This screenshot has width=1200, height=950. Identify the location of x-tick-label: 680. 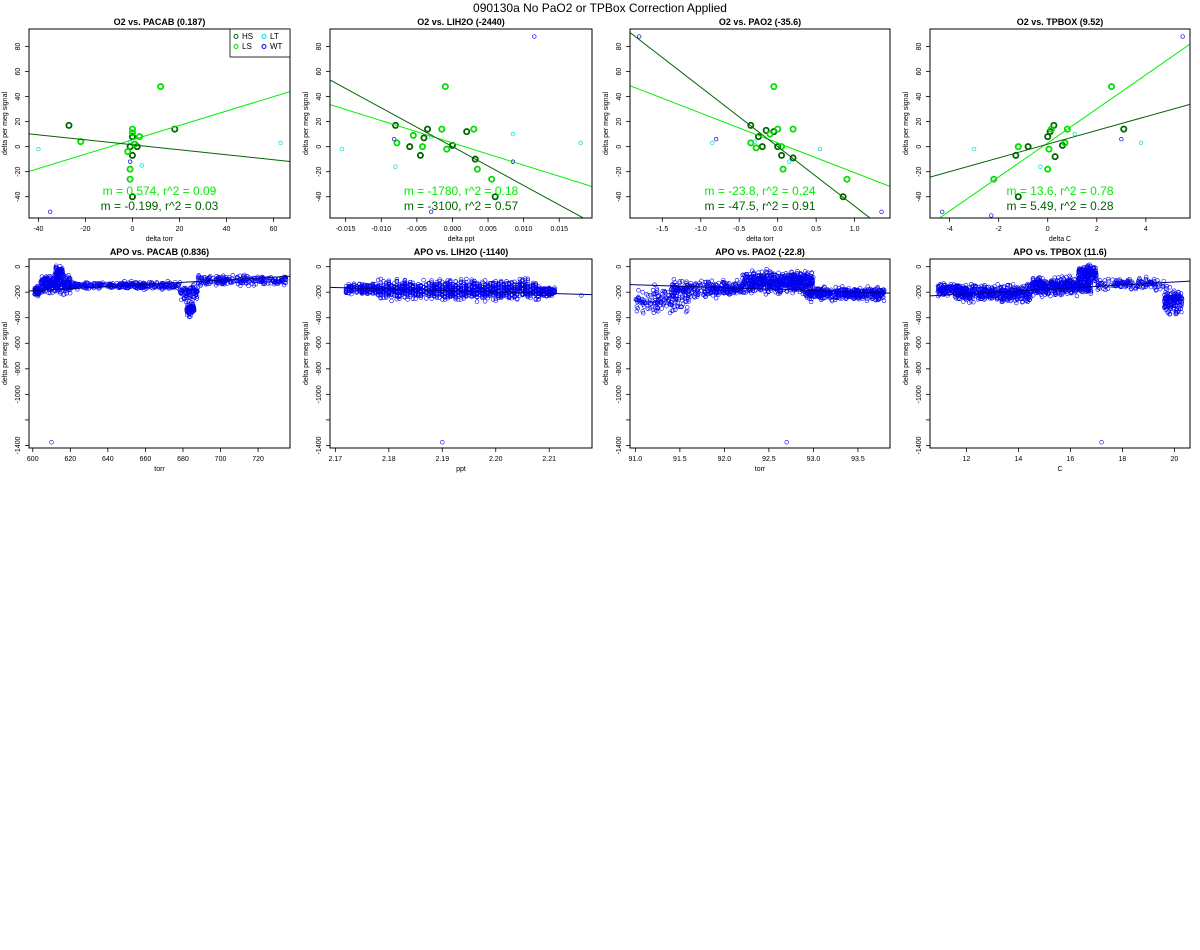
(183, 459).